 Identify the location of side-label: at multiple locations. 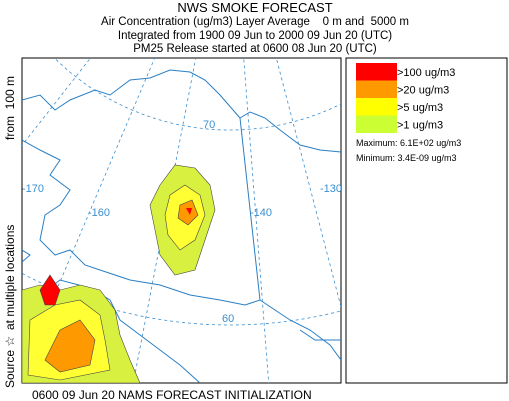
(10, 277).